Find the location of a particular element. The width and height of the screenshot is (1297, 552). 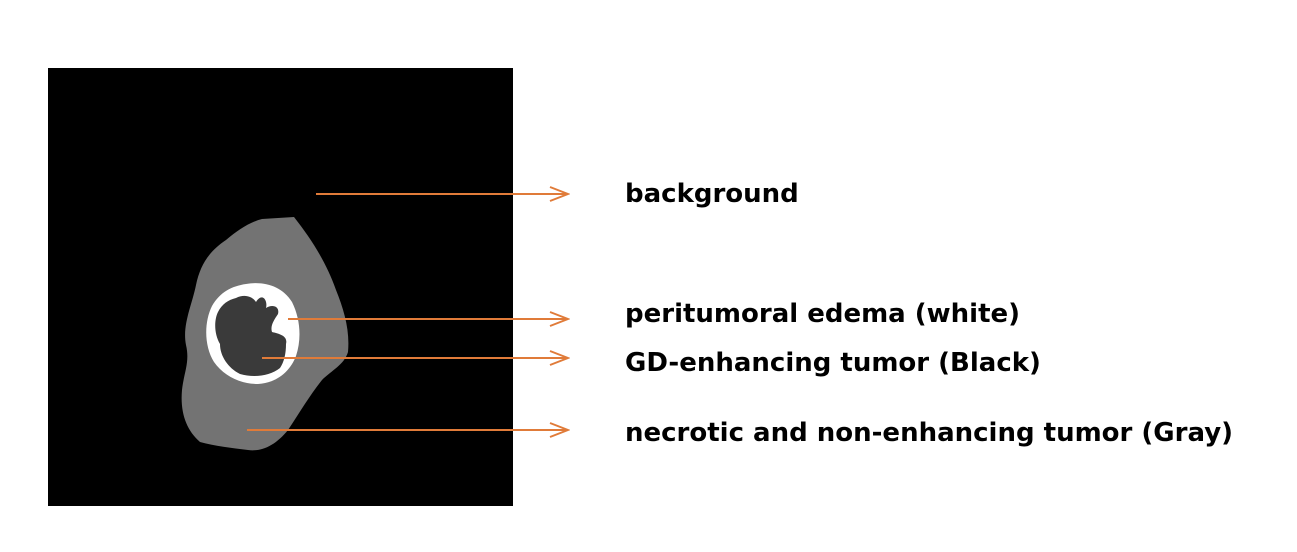

label-necrotic-tumor: necrotic and non-enhancing tumor (Gray) is located at coordinates (929, 433).